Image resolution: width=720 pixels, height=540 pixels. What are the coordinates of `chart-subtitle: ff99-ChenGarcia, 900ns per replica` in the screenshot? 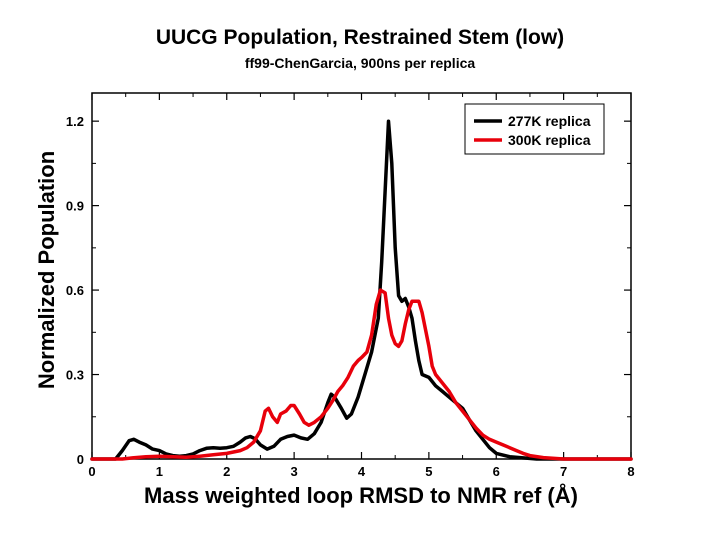 It's located at (360, 63).